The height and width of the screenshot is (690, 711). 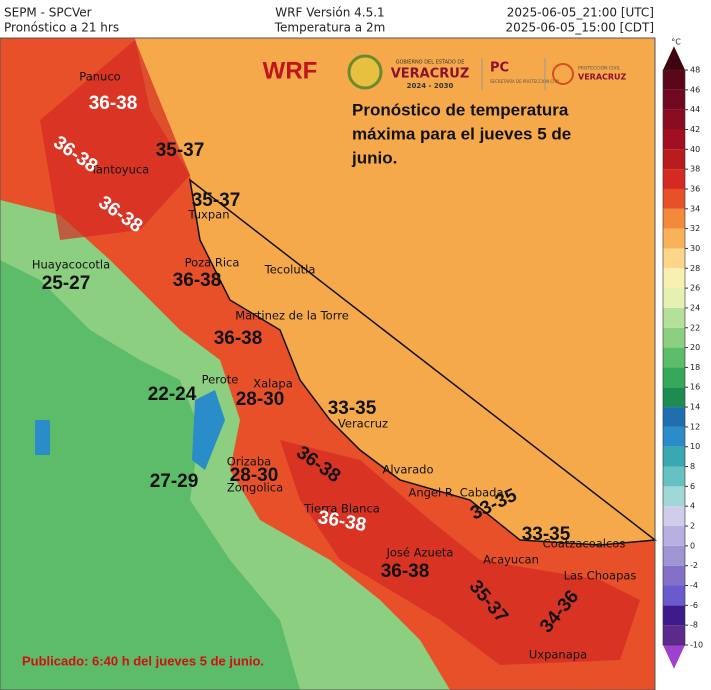 I want to click on colorbar-tick-label: 44, so click(x=695, y=109).